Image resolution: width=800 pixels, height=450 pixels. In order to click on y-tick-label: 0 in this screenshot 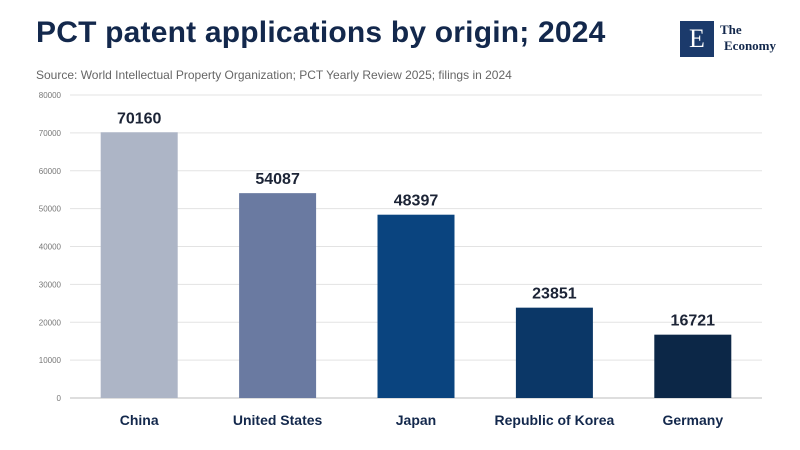, I will do `click(59, 398)`.